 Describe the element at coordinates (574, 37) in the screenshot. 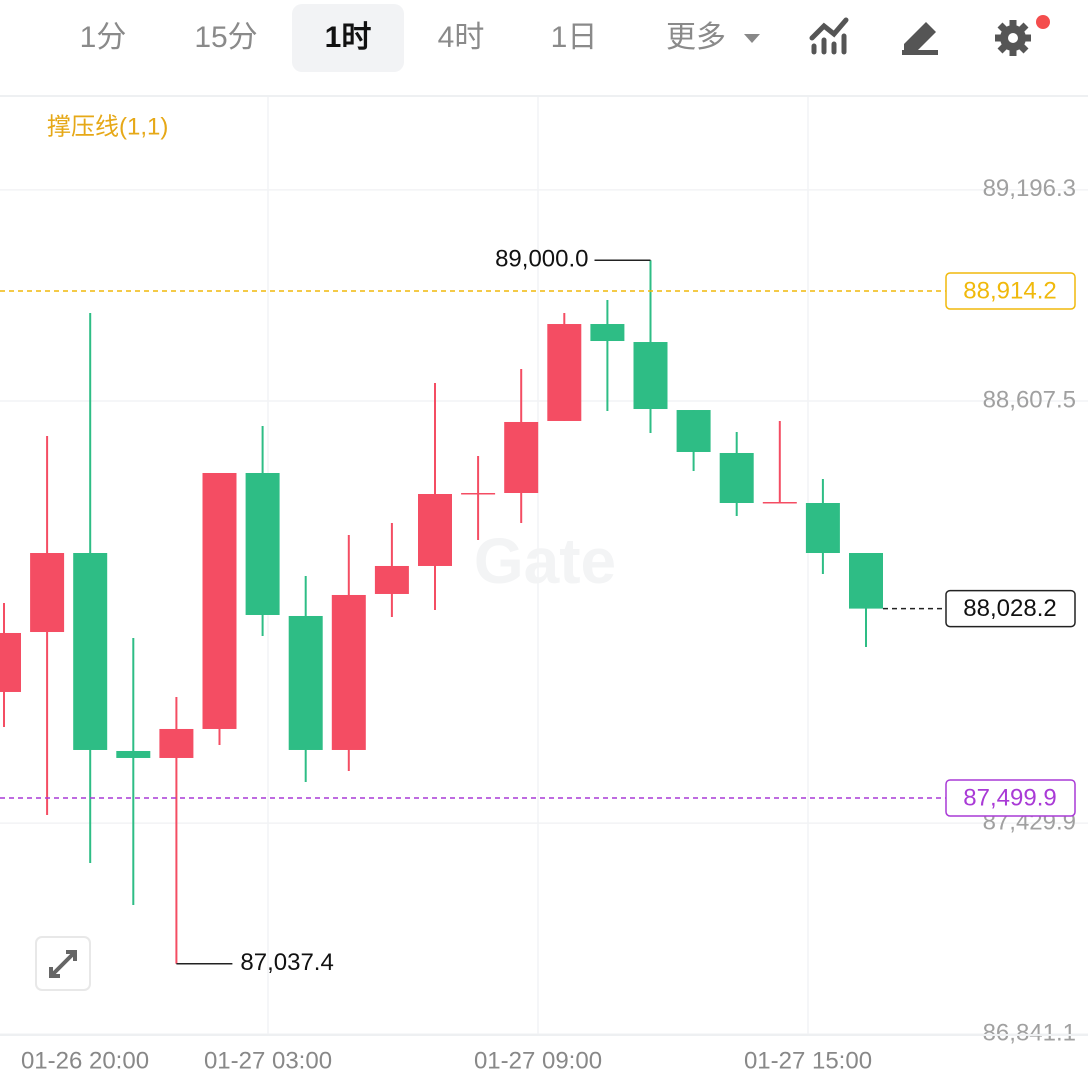

I see `interval-tab: 1日` at that location.